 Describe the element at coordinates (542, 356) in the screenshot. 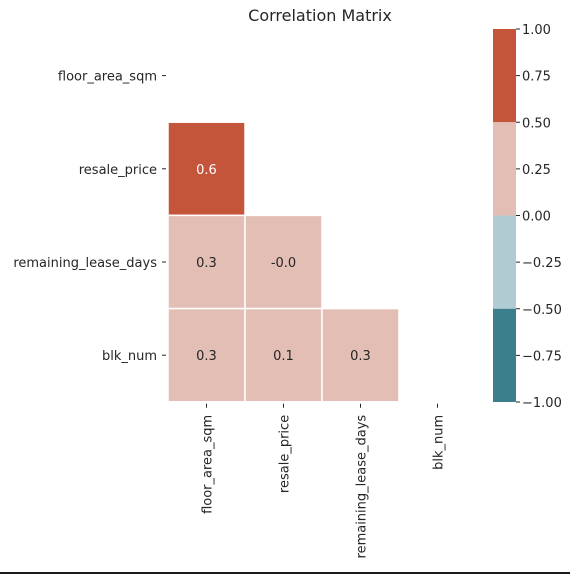

I see `colorbar-tick-label: −0.75` at that location.